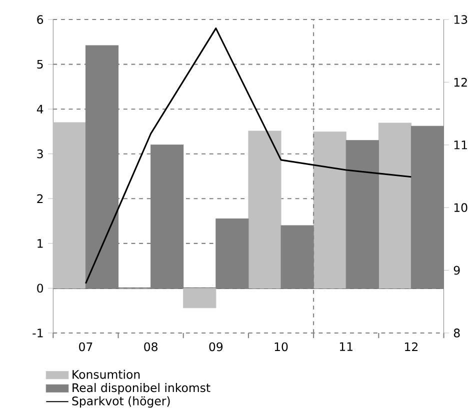  I want to click on legend-label: Sparkvot (höger), so click(121, 402).